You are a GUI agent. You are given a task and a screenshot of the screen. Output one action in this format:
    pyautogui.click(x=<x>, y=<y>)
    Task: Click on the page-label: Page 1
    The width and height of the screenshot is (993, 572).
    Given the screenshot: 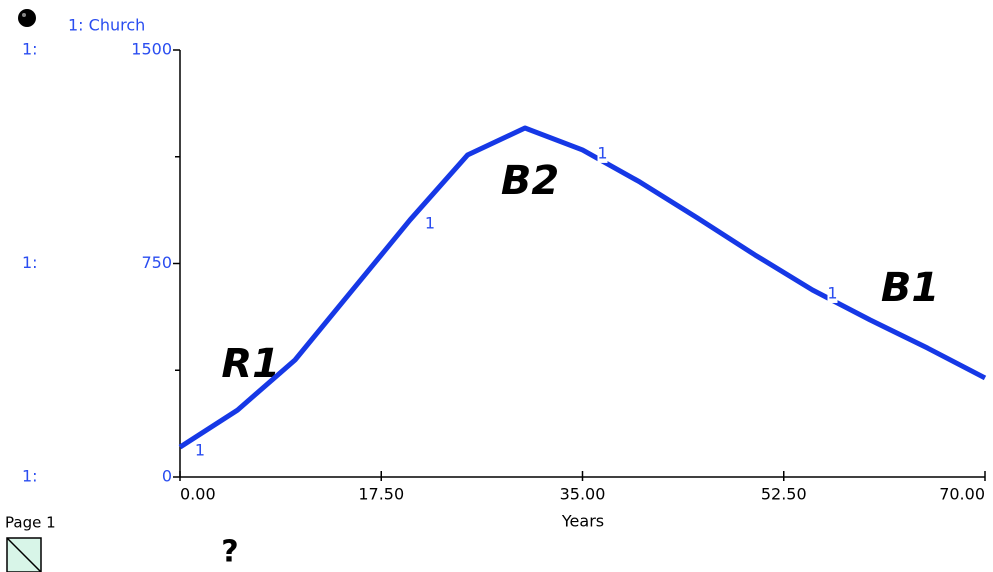 What is the action you would take?
    pyautogui.click(x=30, y=523)
    